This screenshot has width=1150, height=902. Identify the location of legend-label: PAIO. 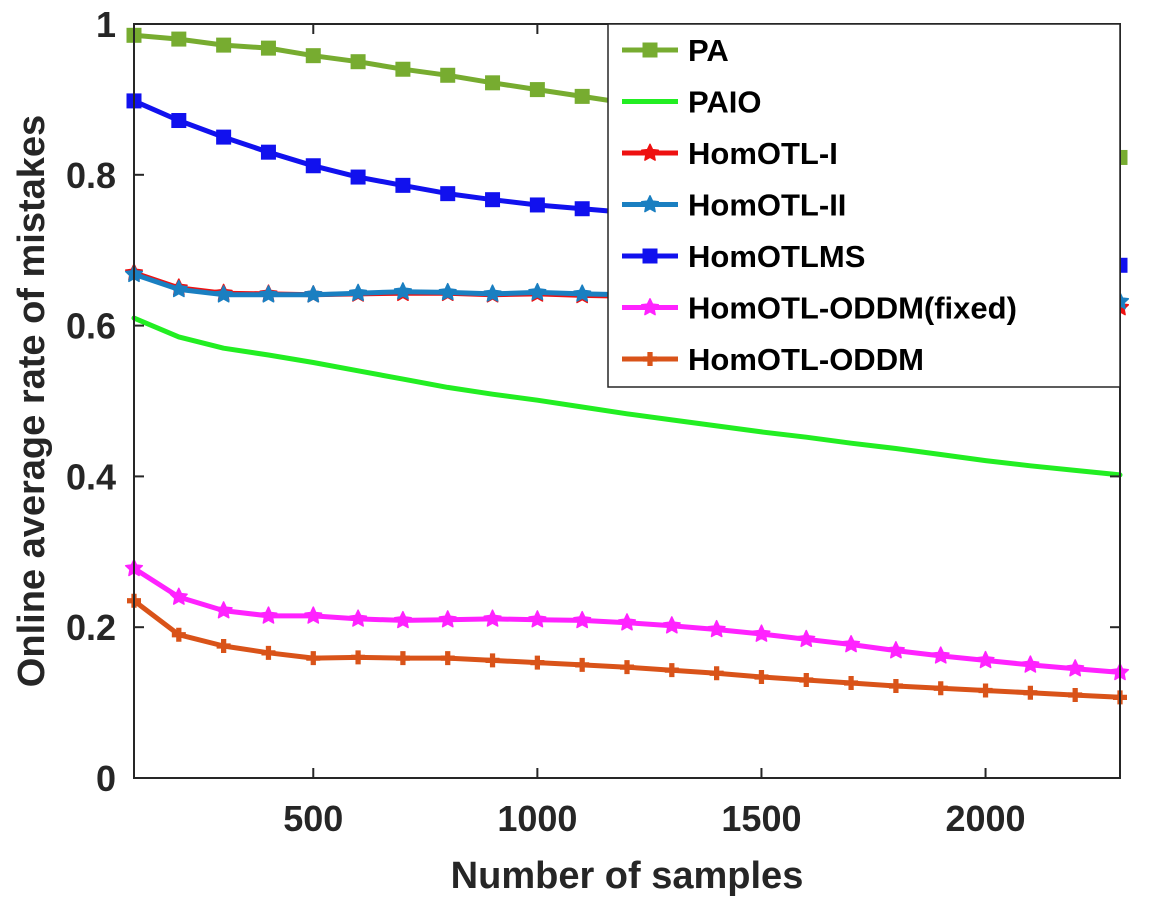
(725, 102).